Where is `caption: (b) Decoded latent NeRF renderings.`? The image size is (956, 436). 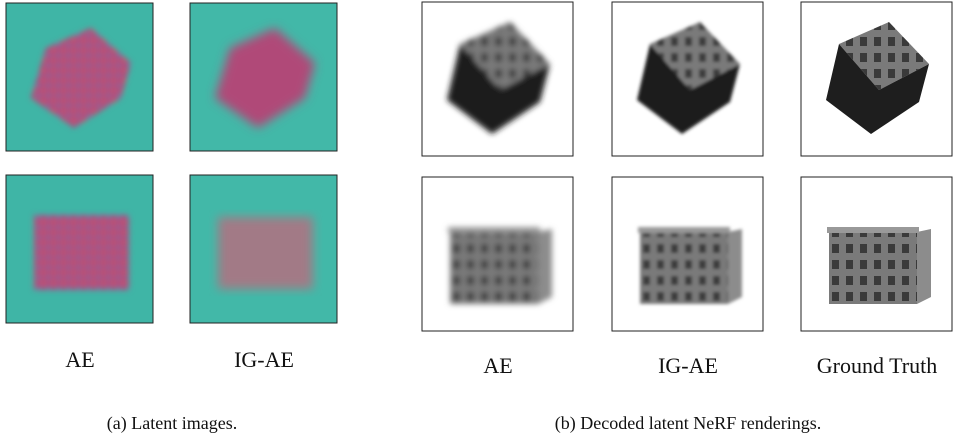
caption: (b) Decoded latent NeRF renderings. is located at coordinates (688, 423).